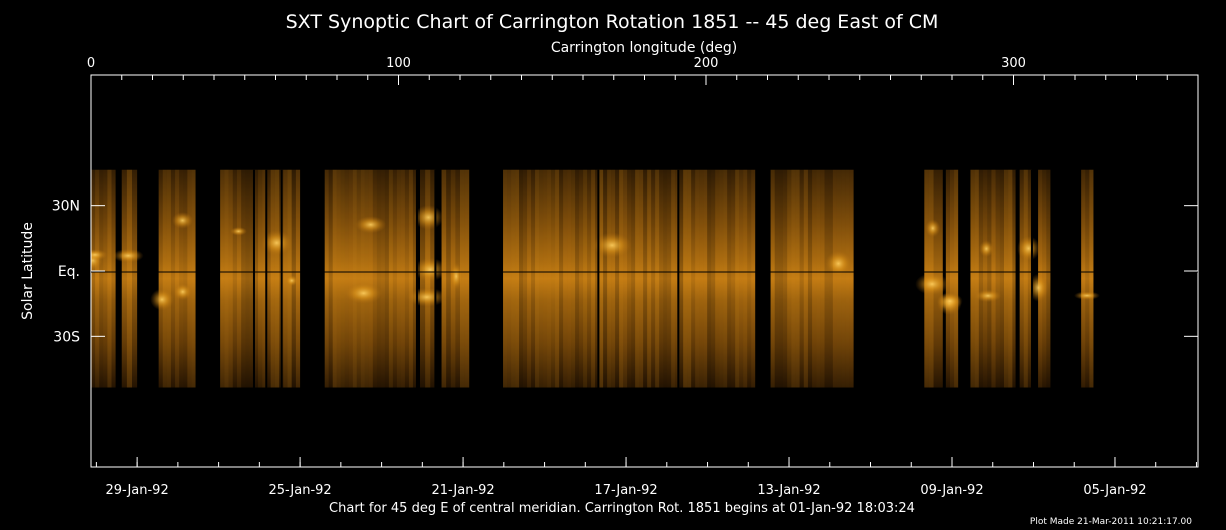  I want to click on bottom-axis-tick-label: 25-Jan-92, so click(299, 490).